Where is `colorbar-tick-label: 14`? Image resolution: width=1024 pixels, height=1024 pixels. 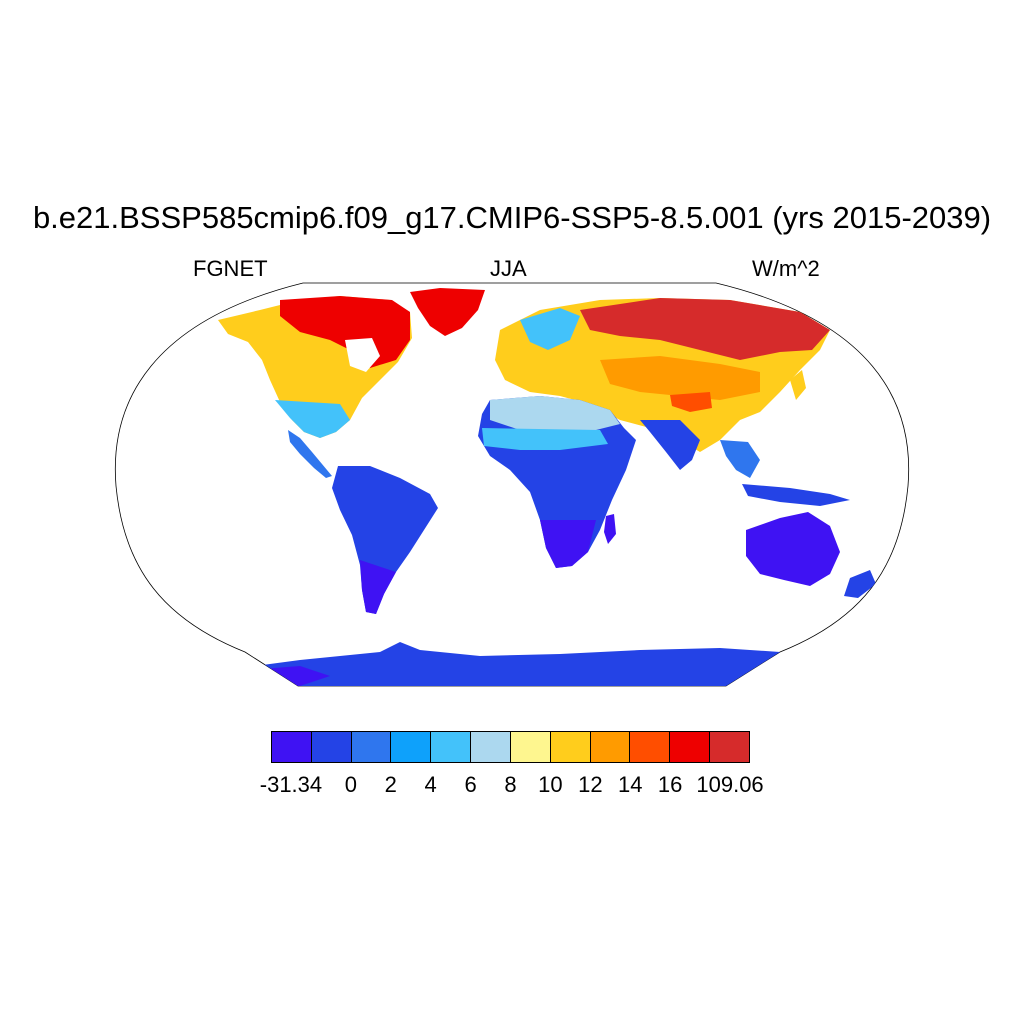
colorbar-tick-label: 14 is located at coordinates (630, 784).